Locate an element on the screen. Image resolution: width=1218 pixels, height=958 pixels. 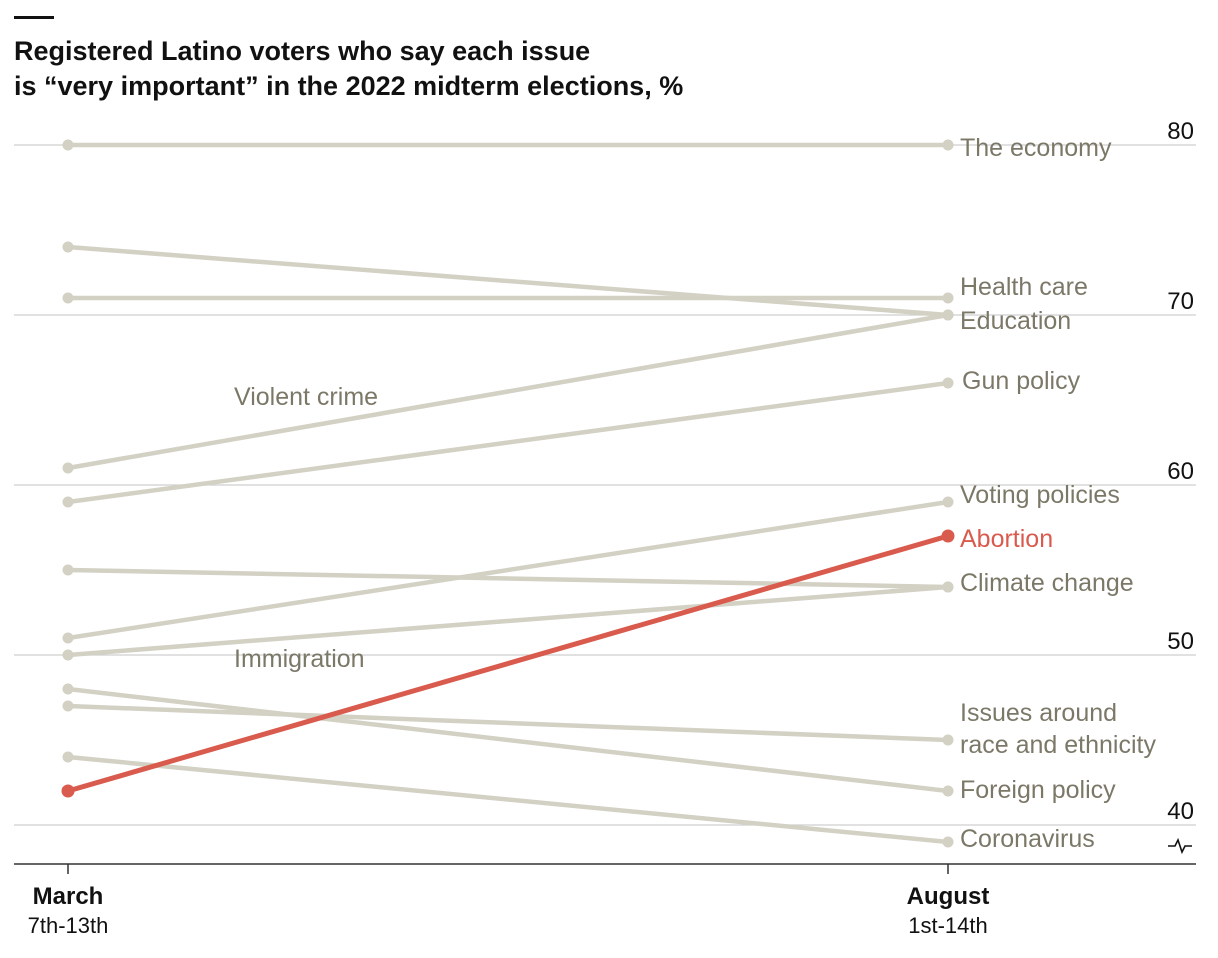
series-label-line: Gun policy is located at coordinates (1021, 381).